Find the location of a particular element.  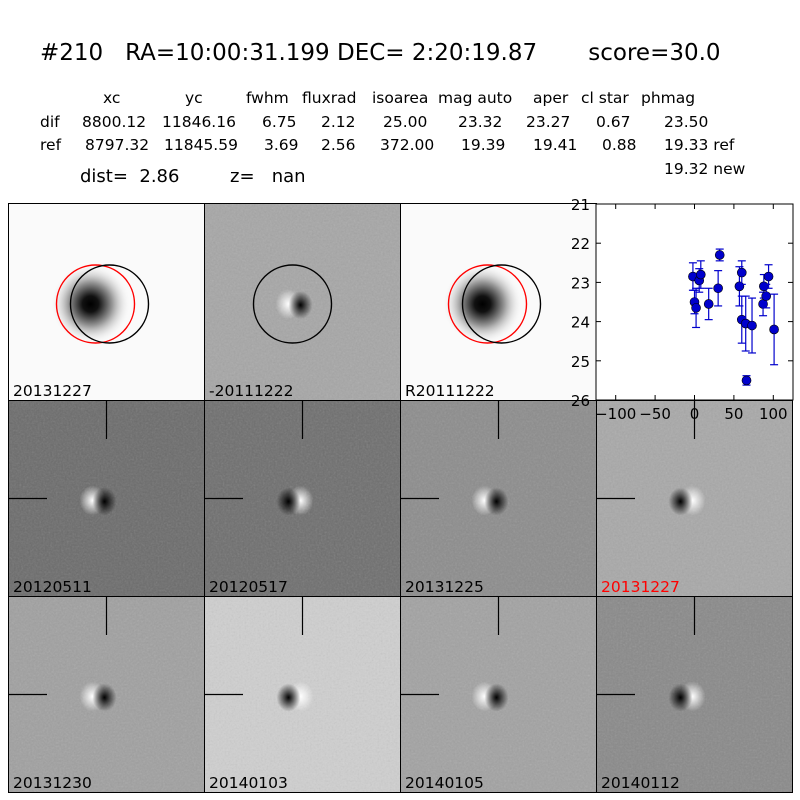

stamp-panel-epoch: 20131230 is located at coordinates (106, 694).